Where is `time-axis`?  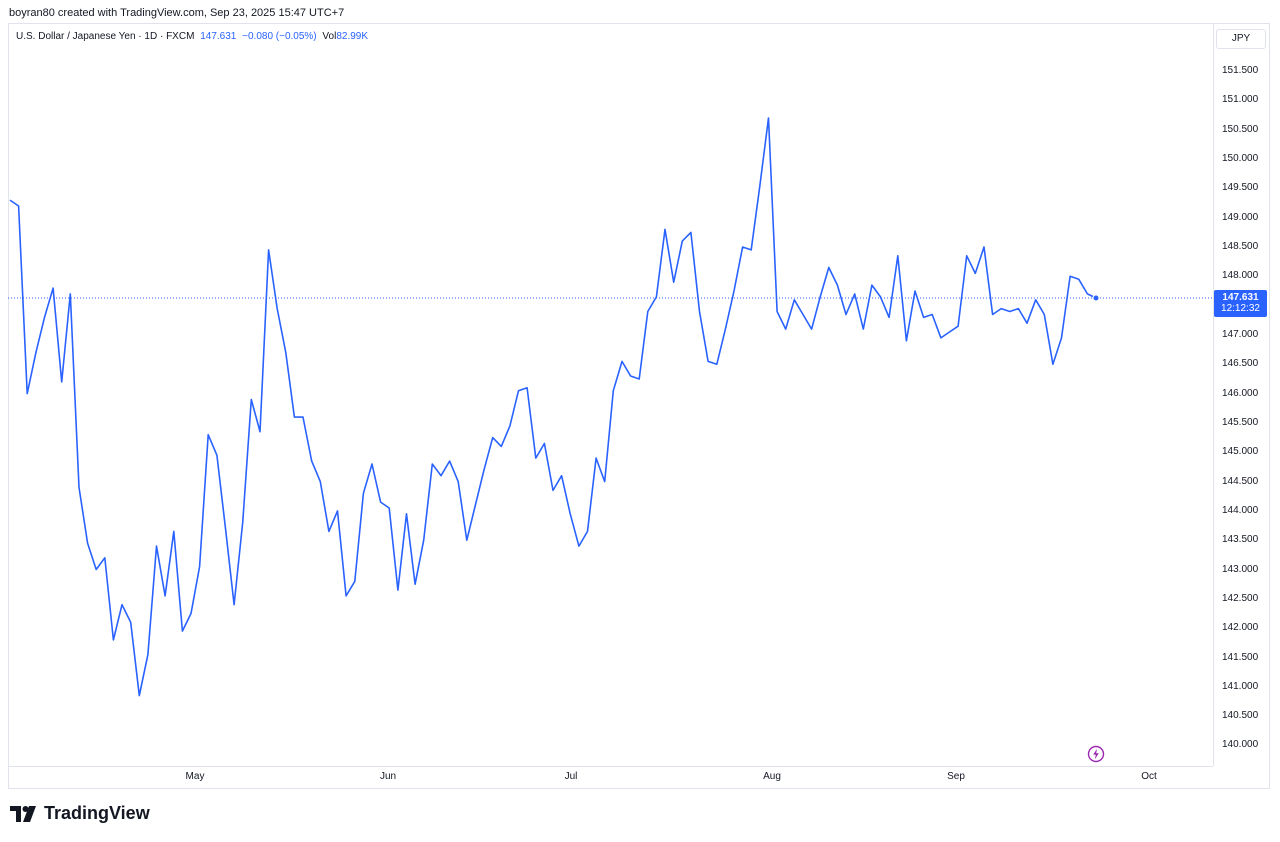
time-axis is located at coordinates (610, 777).